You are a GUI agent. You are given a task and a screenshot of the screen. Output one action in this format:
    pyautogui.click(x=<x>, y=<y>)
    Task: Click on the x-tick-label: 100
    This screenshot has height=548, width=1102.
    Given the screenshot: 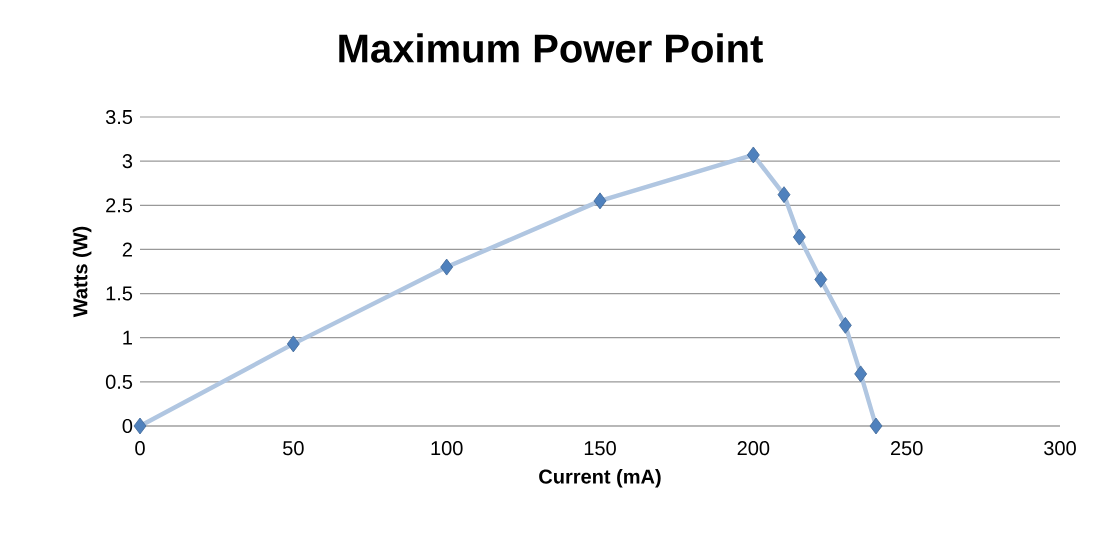 What is the action you would take?
    pyautogui.click(x=447, y=448)
    